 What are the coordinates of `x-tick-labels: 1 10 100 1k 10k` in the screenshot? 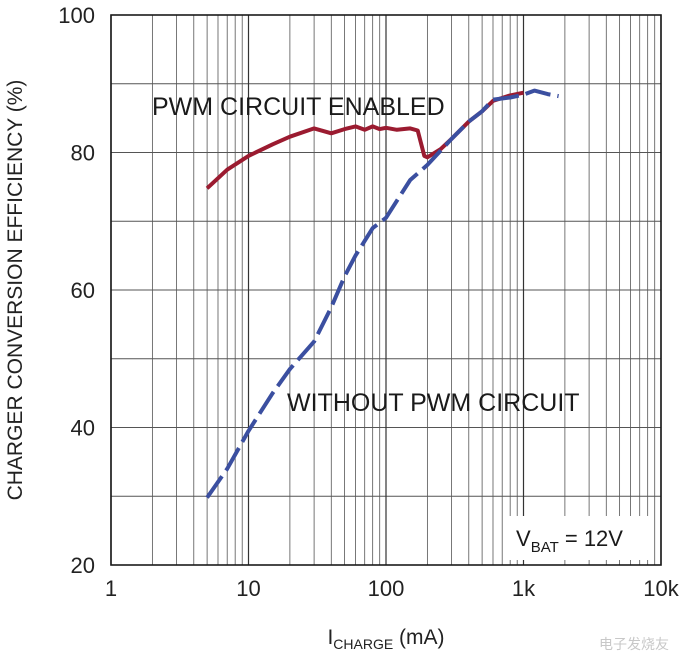 It's located at (392, 588).